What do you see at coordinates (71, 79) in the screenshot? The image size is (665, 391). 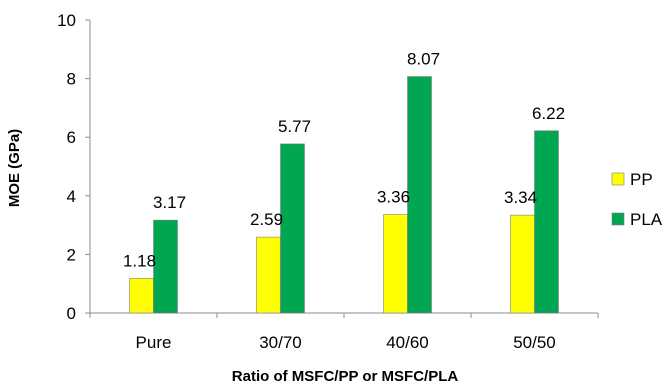 I see `y-tick-label: 8` at bounding box center [71, 79].